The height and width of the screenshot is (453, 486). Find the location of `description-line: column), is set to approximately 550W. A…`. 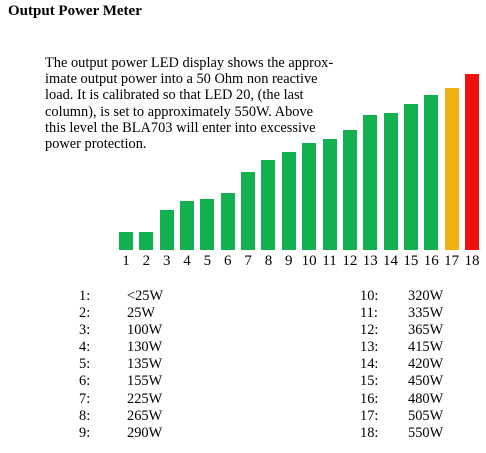

description-line: column), is set to approximately 550W. A… is located at coordinates (179, 111).